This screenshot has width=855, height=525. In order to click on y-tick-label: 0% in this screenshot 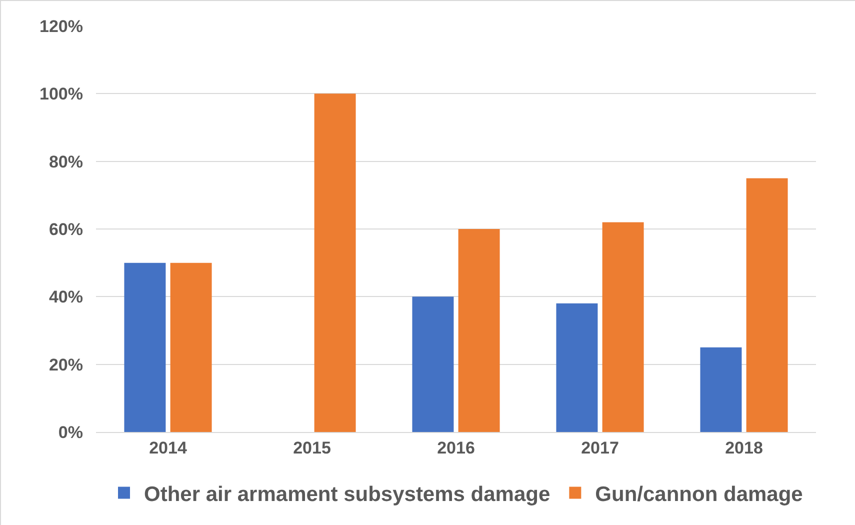, I will do `click(70, 432)`.